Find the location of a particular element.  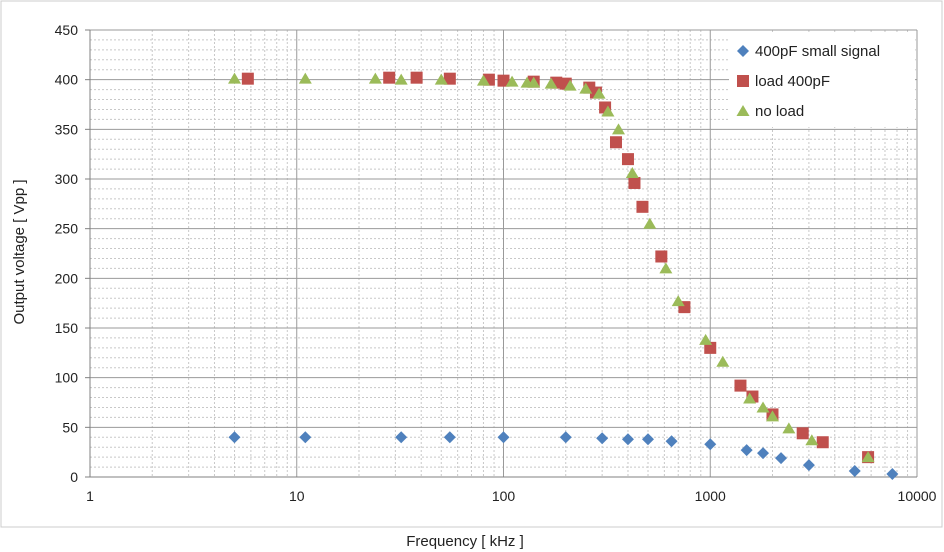

x-tick-label: 10000 is located at coordinates (917, 496).